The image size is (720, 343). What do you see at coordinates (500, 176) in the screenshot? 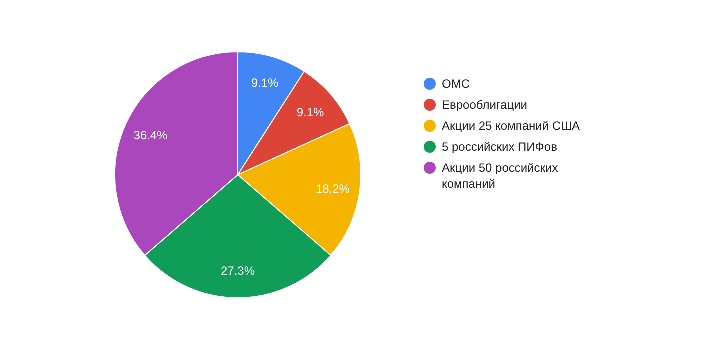
I see `legend-label: Акции 50 российских компаний` at bounding box center [500, 176].